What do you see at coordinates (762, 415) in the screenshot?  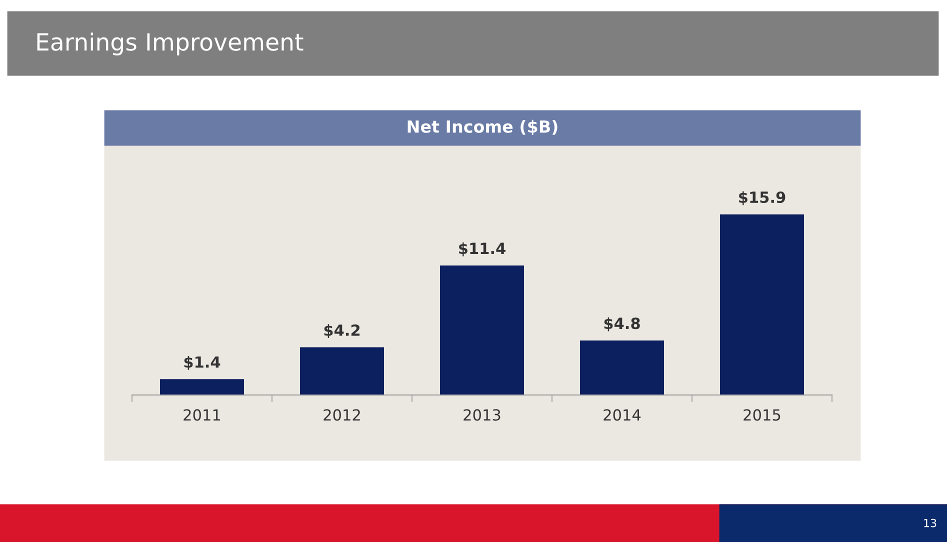 I see `x-tick-label: 2015` at bounding box center [762, 415].